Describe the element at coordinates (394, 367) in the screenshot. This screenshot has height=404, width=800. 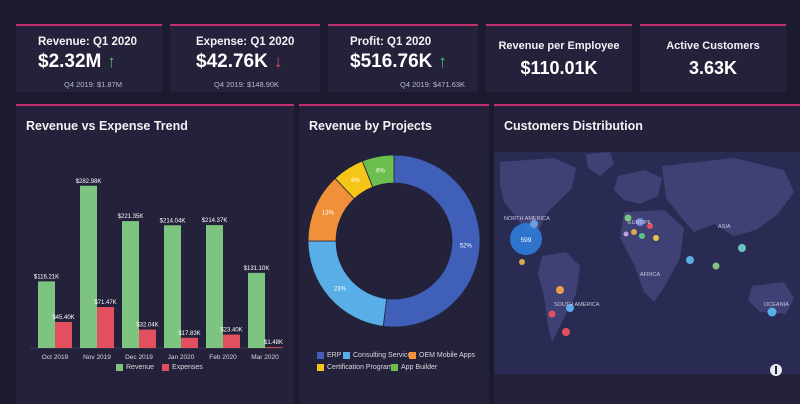
I see `legend-app-builder-swatch` at that location.